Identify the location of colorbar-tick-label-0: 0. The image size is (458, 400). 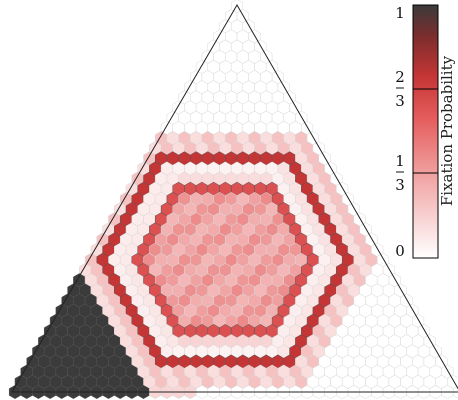
(400, 251).